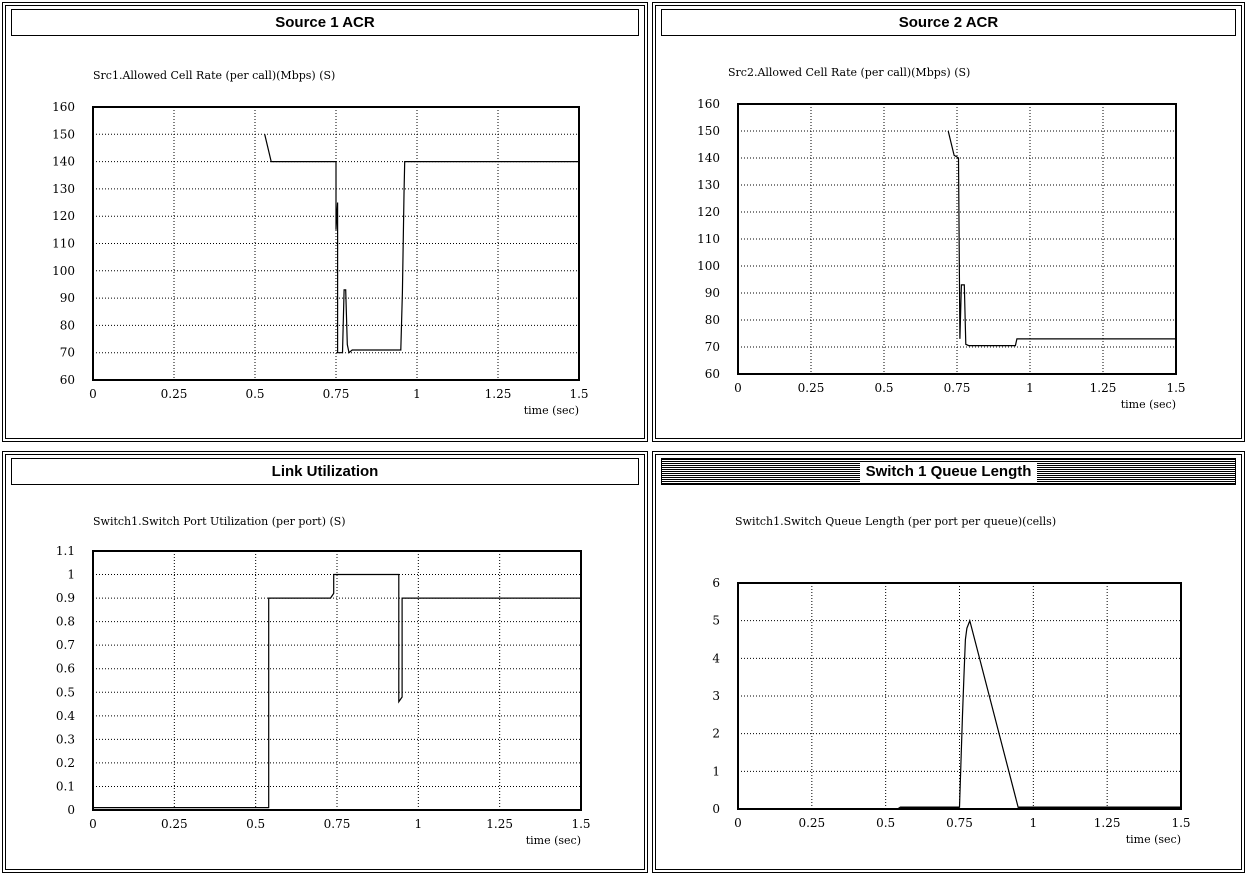 The width and height of the screenshot is (1247, 875). Describe the element at coordinates (716, 583) in the screenshot. I see `y-tick-label: 6` at that location.